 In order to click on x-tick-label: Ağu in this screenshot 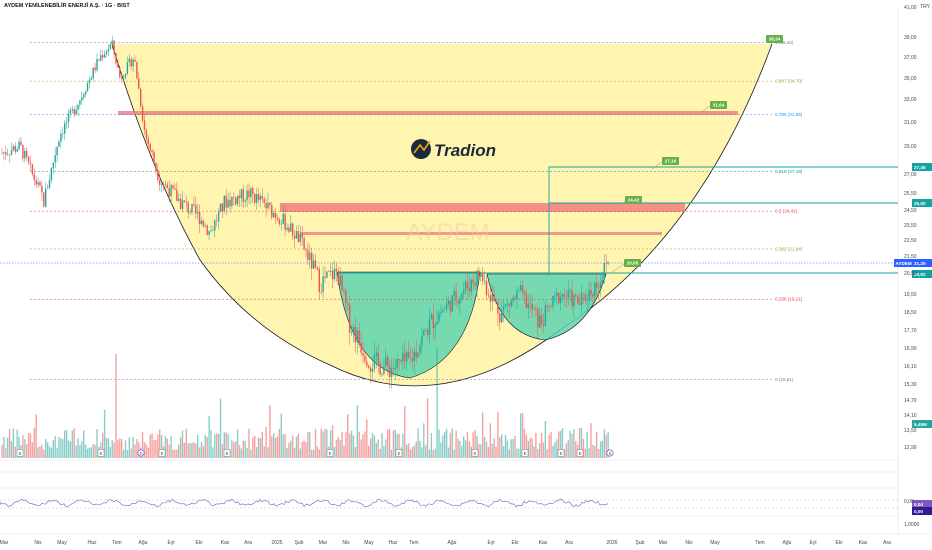, I will do `click(143, 543)`.